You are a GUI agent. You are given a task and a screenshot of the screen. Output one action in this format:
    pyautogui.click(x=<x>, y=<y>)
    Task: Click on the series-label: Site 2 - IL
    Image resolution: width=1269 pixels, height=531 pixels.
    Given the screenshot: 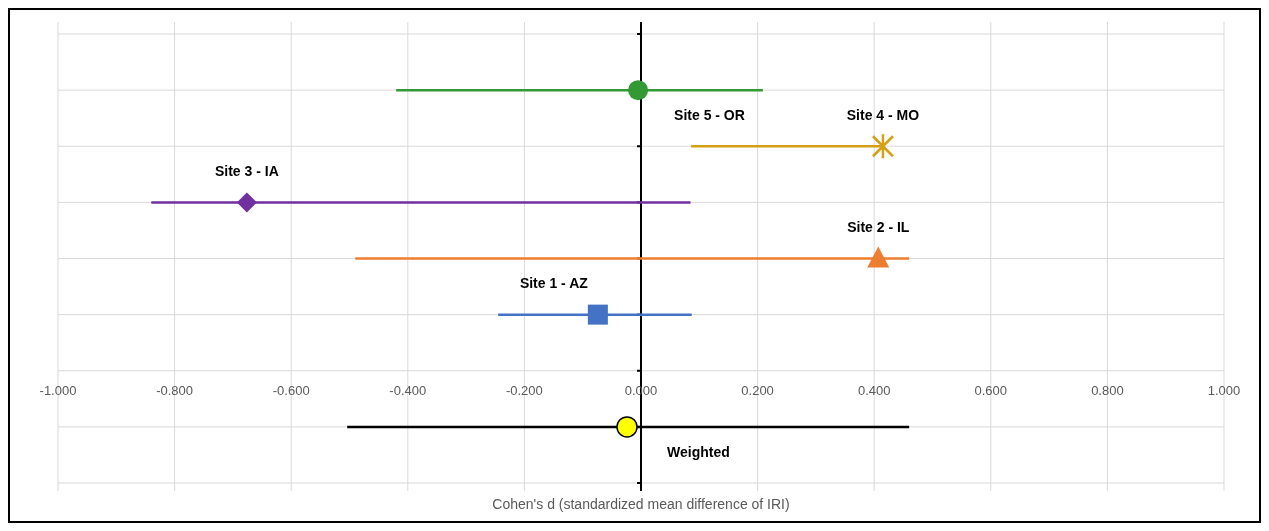 What is the action you would take?
    pyautogui.click(x=878, y=227)
    